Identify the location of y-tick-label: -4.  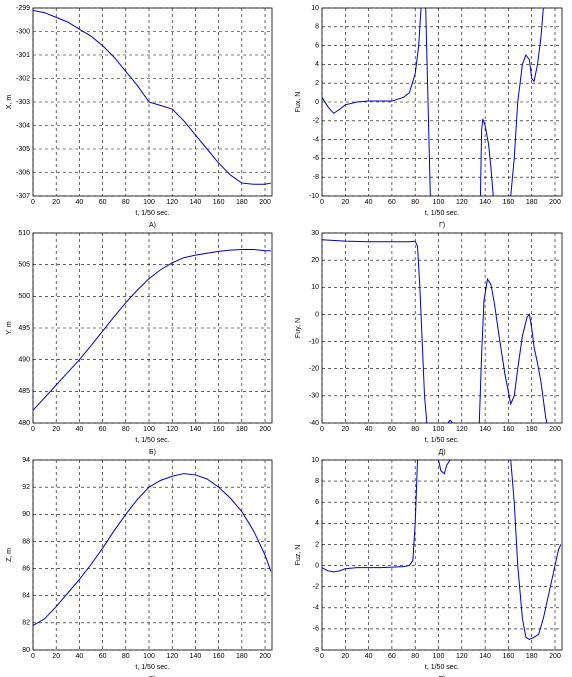
(316, 608).